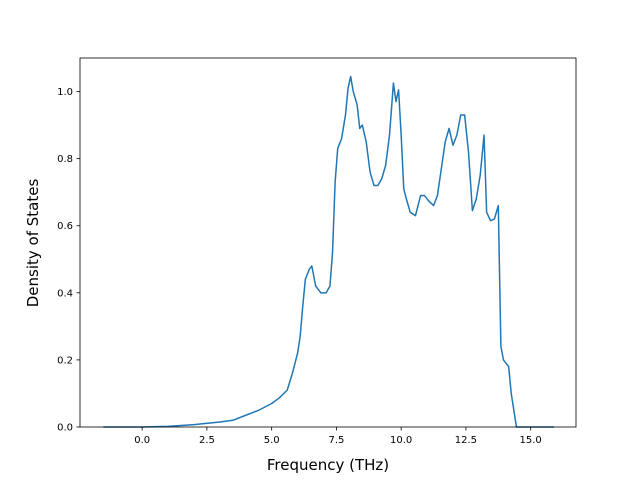 Image resolution: width=640 pixels, height=480 pixels. What do you see at coordinates (142, 440) in the screenshot?
I see `x-tick-label: 0.0` at bounding box center [142, 440].